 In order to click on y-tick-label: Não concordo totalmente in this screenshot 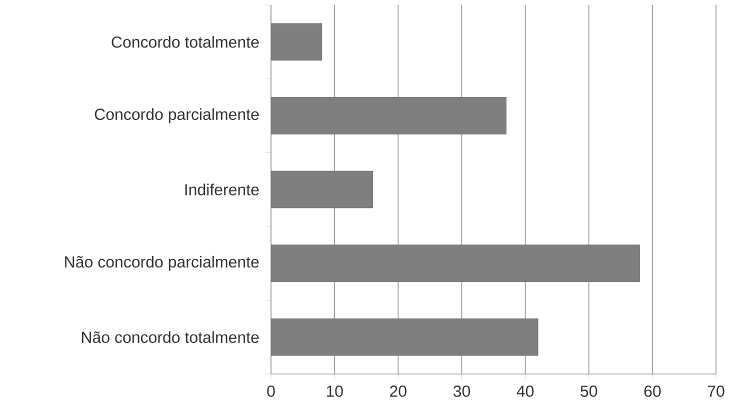, I will do `click(170, 337)`.